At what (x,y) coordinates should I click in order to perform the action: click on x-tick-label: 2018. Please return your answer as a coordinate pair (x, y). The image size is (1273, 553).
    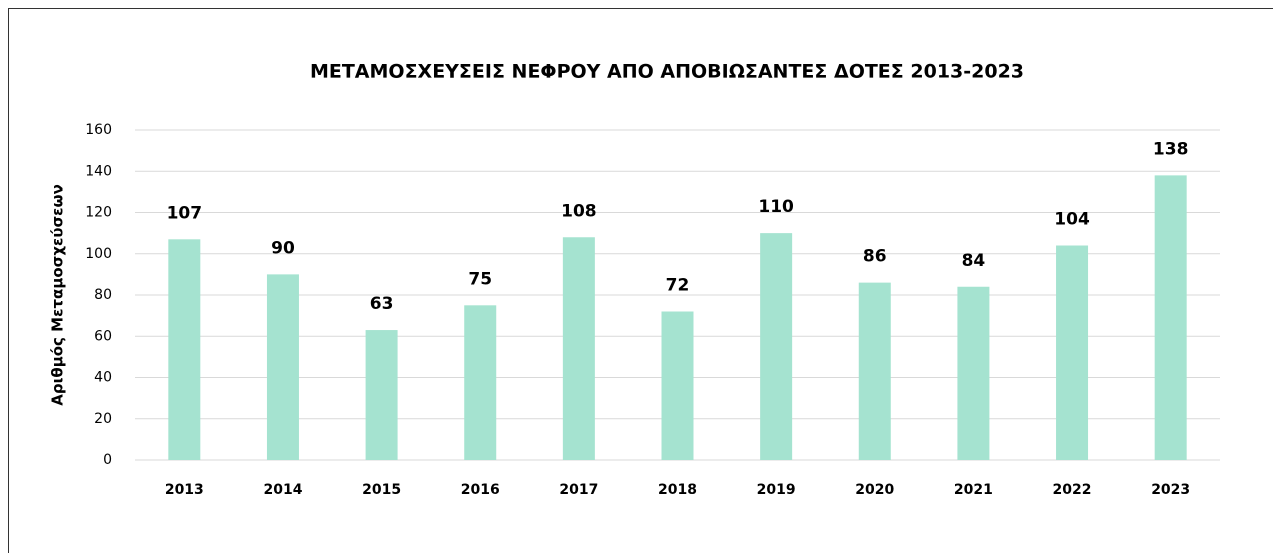
    Looking at the image, I should click on (677, 490).